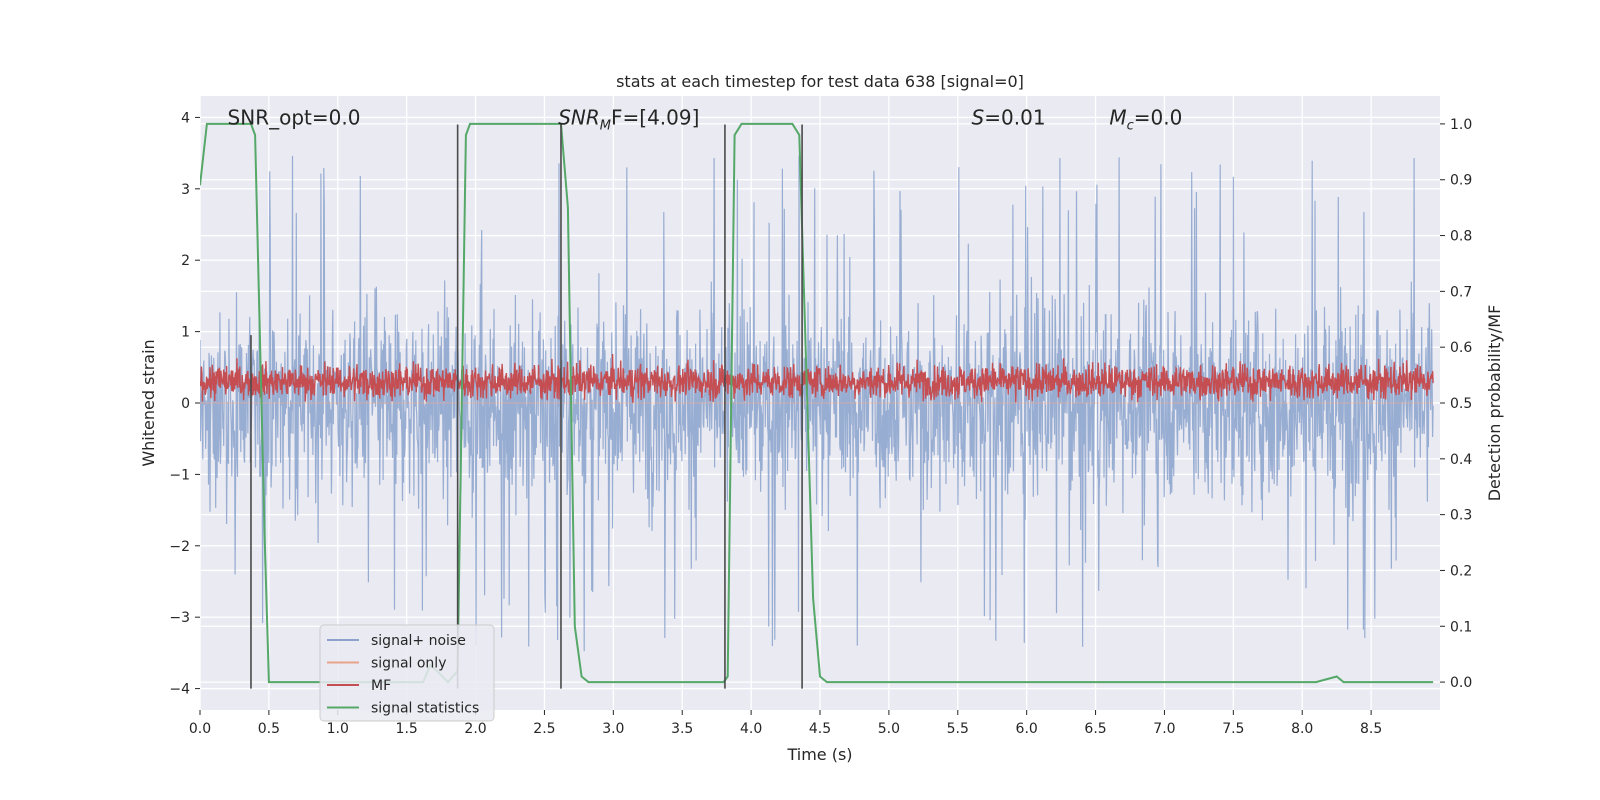  What do you see at coordinates (1027, 729) in the screenshot?
I see `x-tick-label: 6.0` at bounding box center [1027, 729].